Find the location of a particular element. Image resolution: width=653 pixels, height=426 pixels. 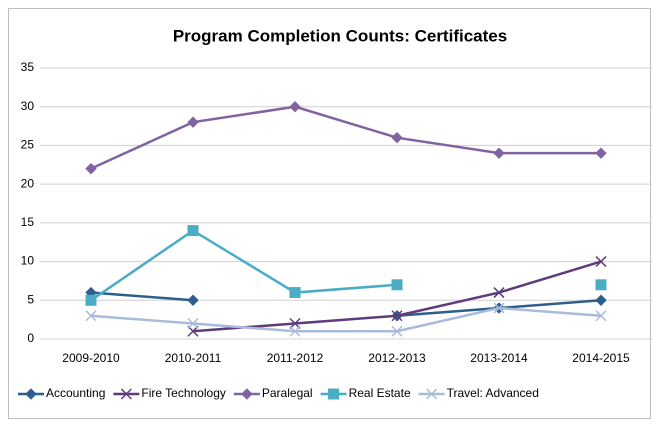

x-tick-label: 2011-2012 is located at coordinates (295, 358).